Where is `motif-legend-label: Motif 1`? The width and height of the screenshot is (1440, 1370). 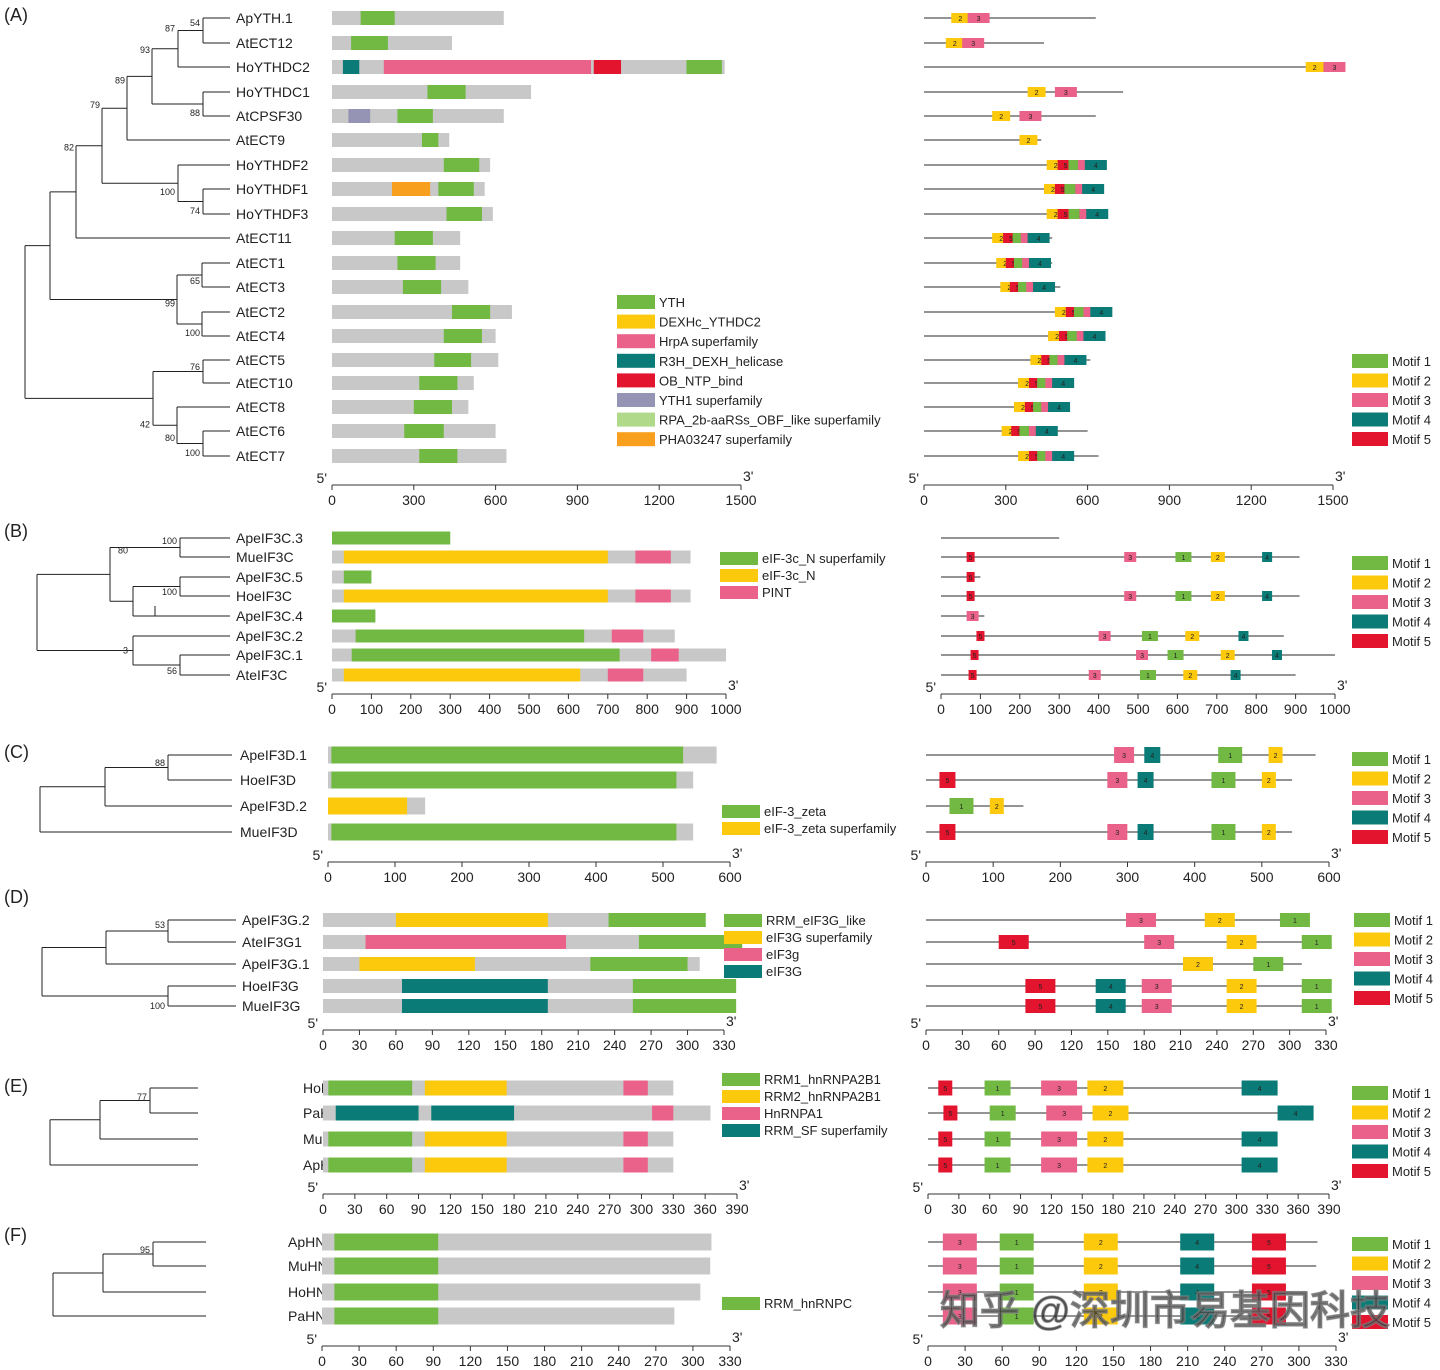
motif-legend-label: Motif 1 is located at coordinates (1411, 361).